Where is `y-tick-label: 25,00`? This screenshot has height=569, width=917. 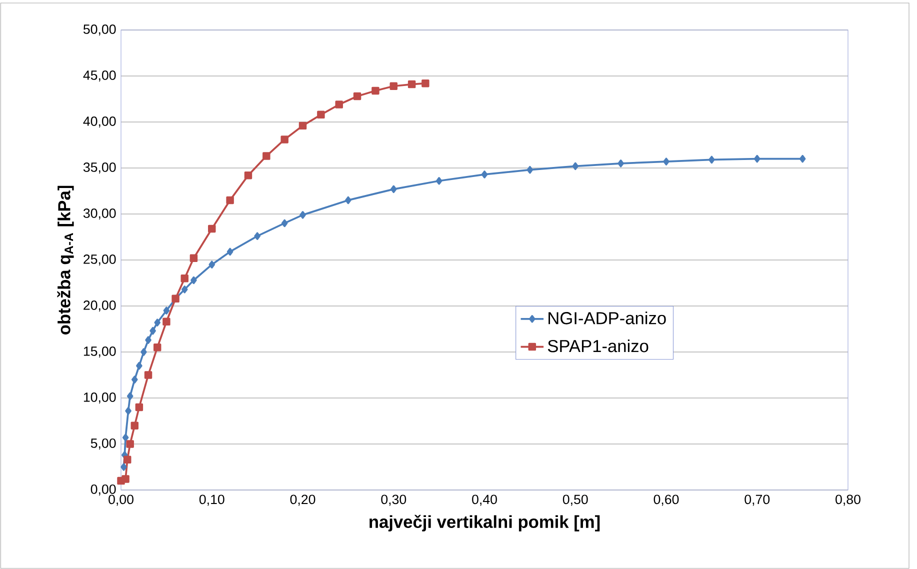 y-tick-label: 25,00 is located at coordinates (100, 260).